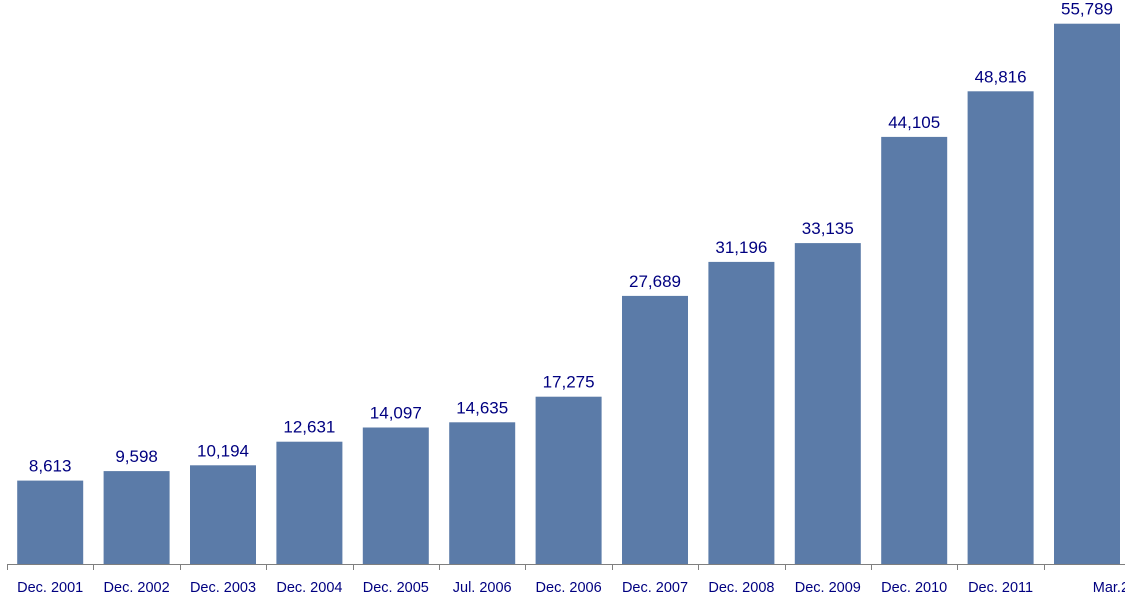  What do you see at coordinates (223, 450) in the screenshot?
I see `bar-value-label: 10,194` at bounding box center [223, 450].